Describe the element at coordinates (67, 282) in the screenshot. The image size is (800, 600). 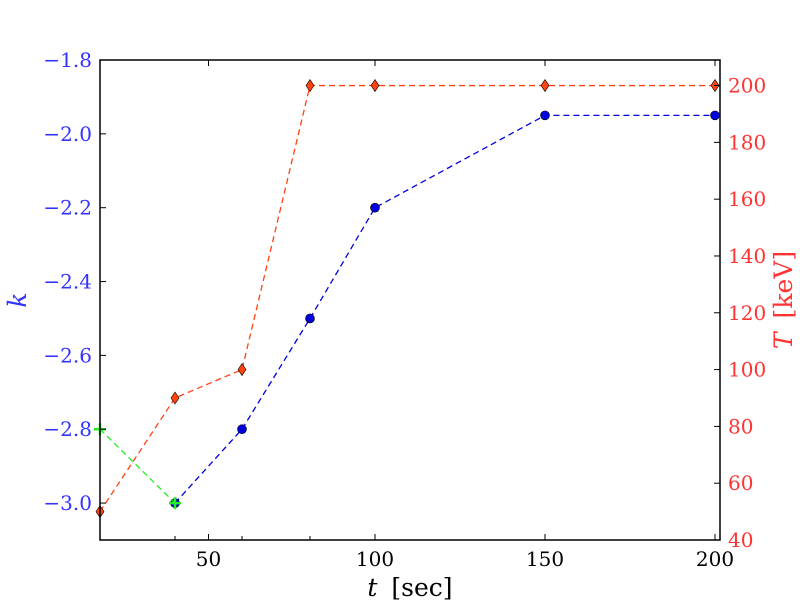
I see `y-left-tick-label: −2.4` at that location.